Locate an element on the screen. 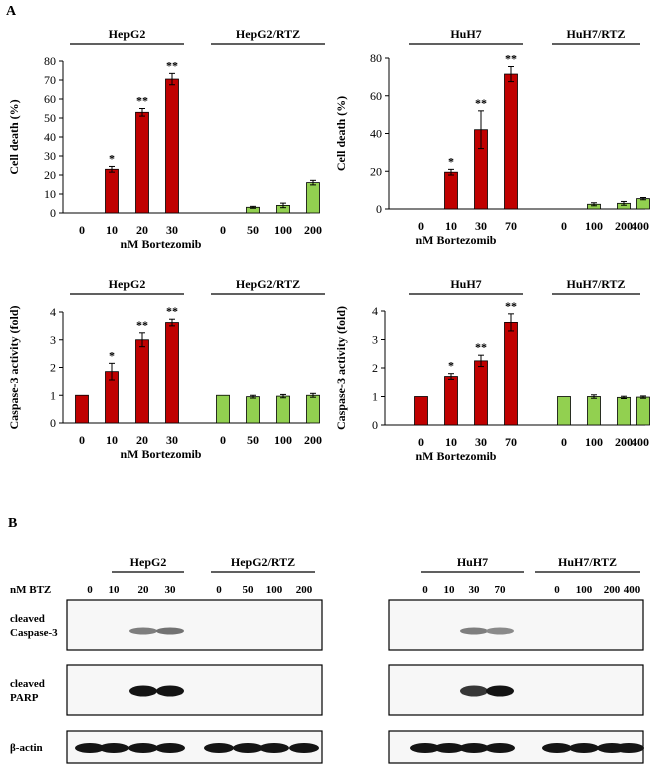 The image size is (650, 778). y-tick-label: 50 is located at coordinates (50, 118).